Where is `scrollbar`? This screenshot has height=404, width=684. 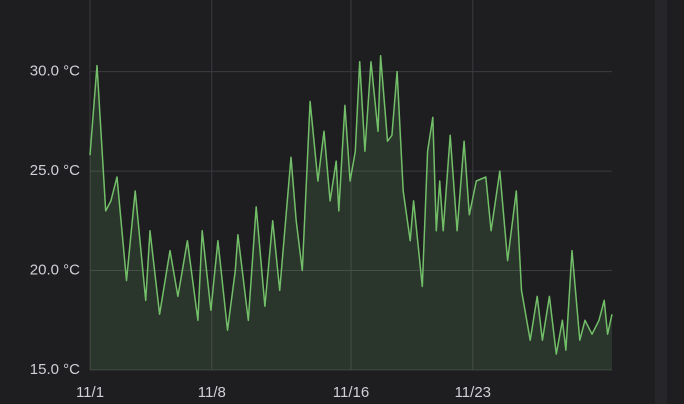
scrollbar is located at coordinates (661, 202).